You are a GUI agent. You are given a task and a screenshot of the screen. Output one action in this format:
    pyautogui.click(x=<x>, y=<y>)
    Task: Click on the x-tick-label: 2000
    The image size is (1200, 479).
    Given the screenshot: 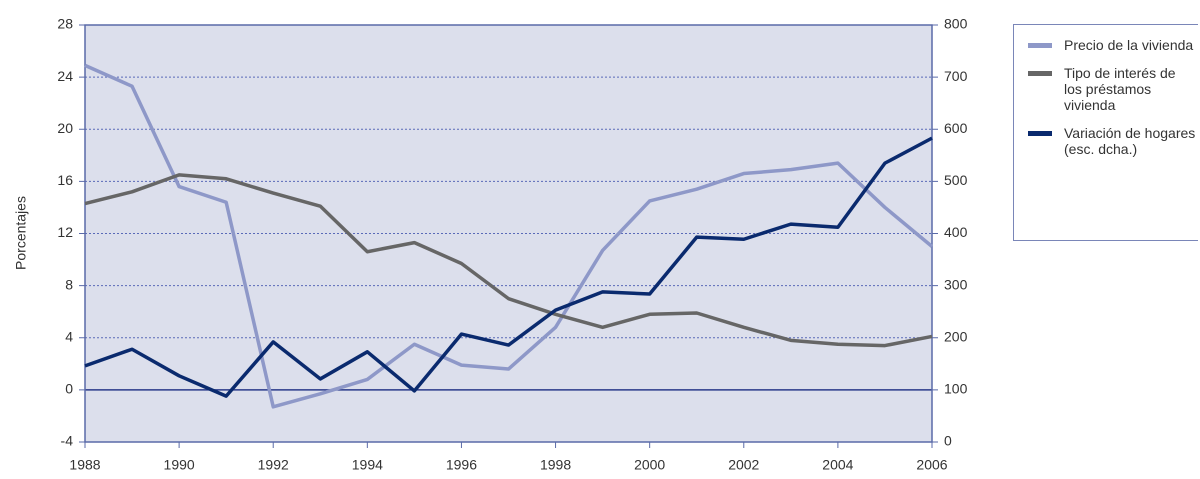 What is the action you would take?
    pyautogui.click(x=649, y=465)
    